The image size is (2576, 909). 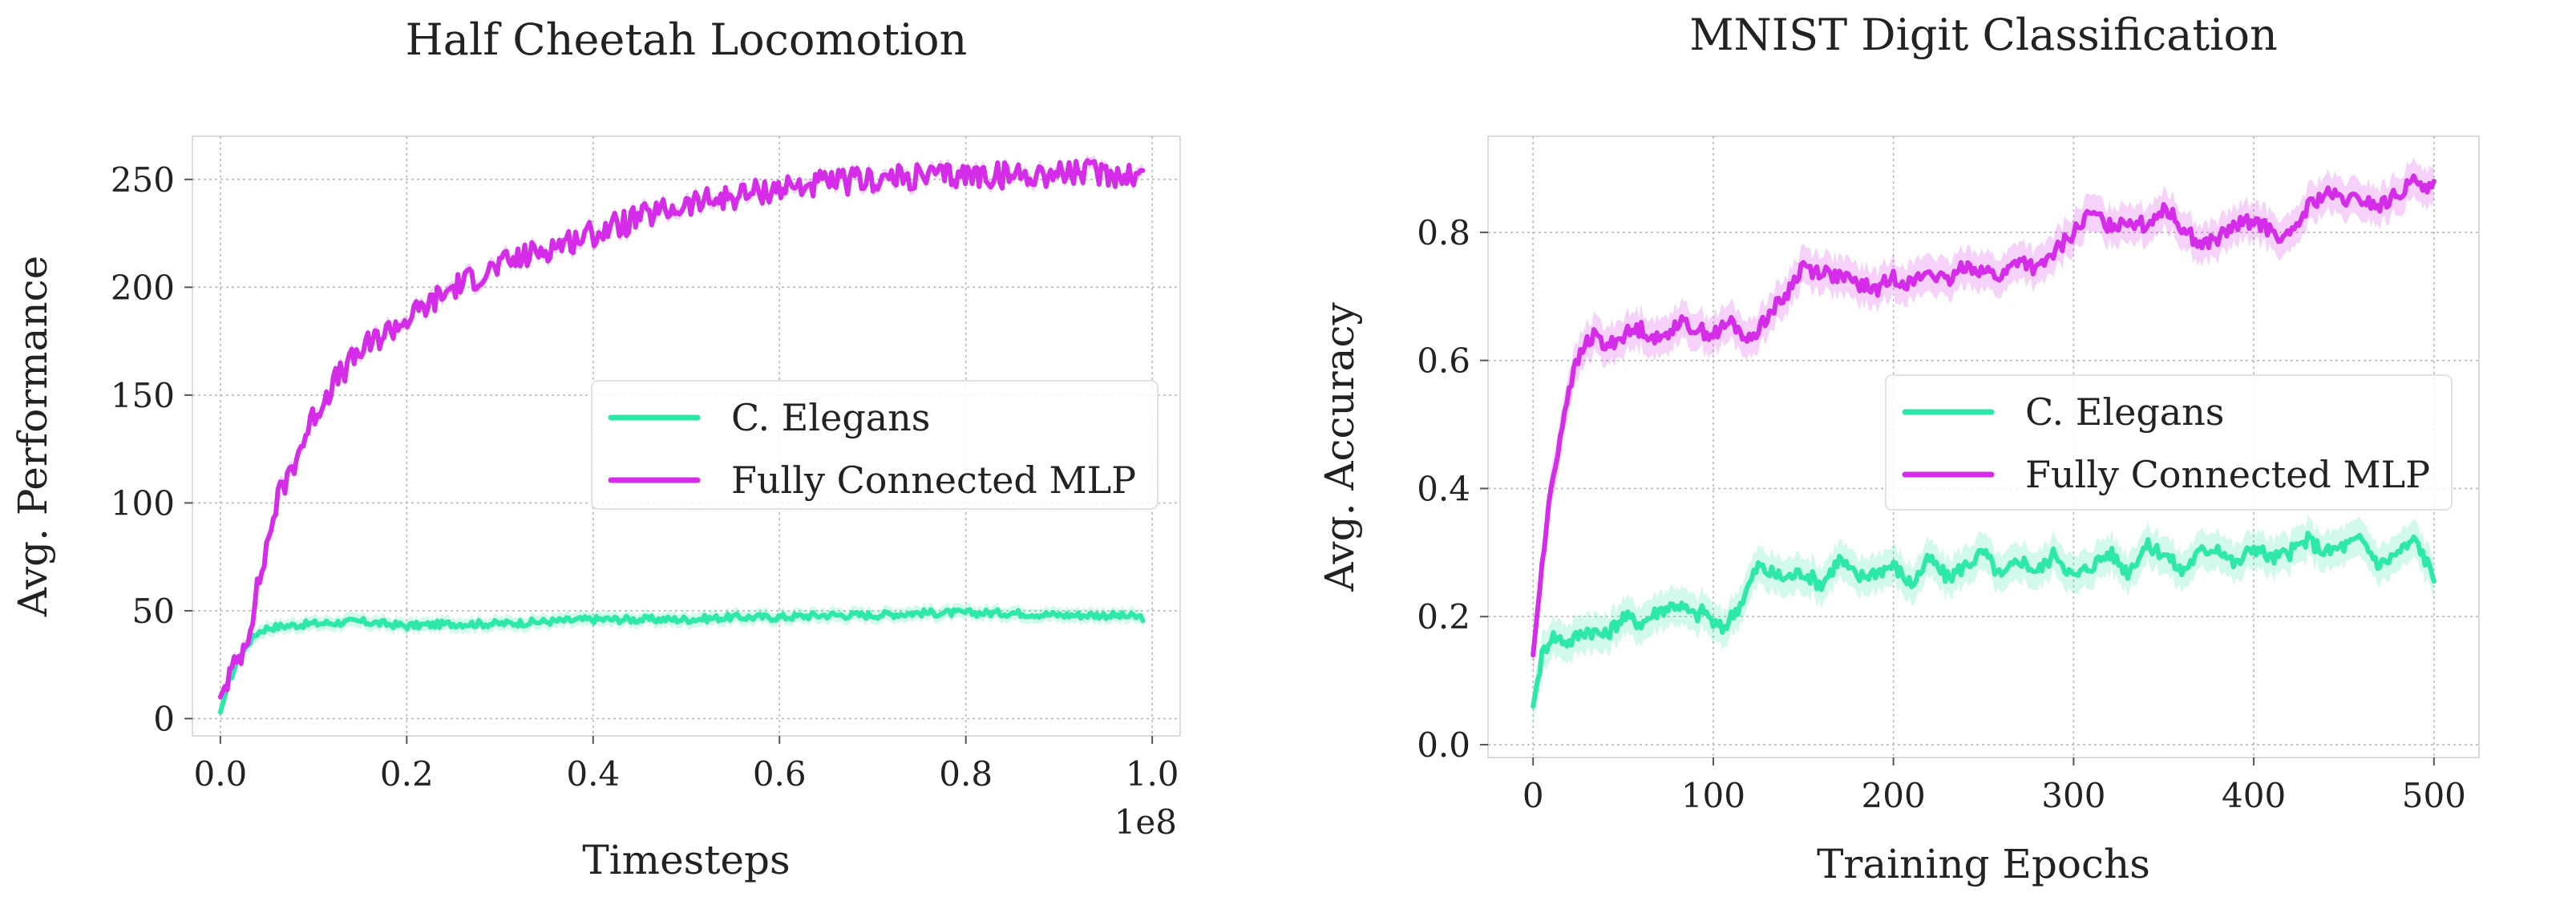 What do you see at coordinates (1983, 864) in the screenshot?
I see `x-axis-label: Training Epochs` at bounding box center [1983, 864].